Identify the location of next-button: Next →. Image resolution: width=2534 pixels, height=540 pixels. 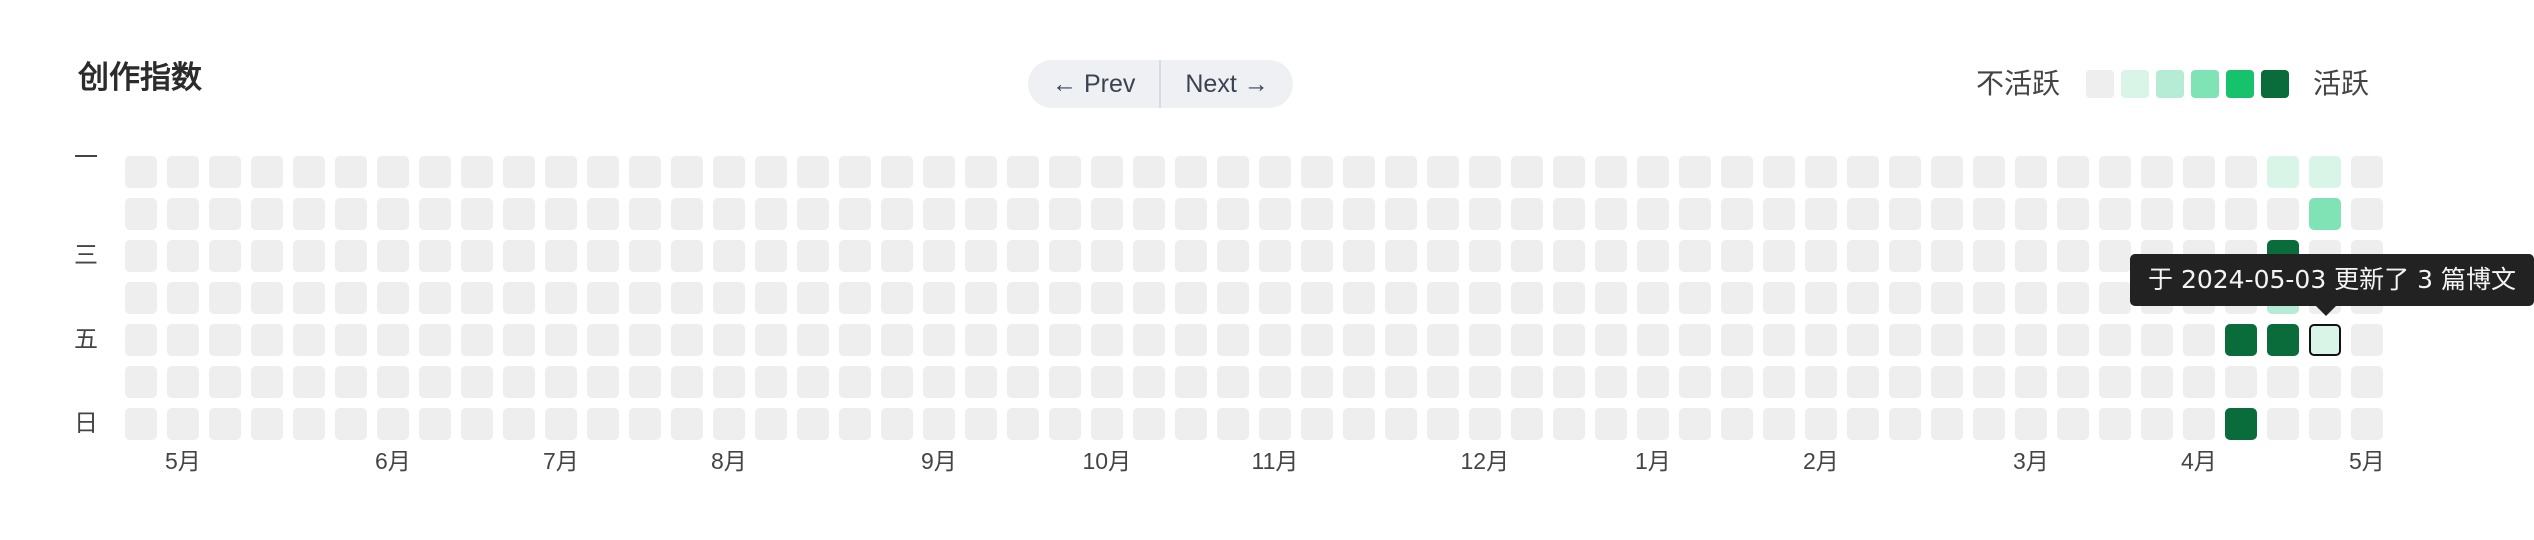
(1227, 84).